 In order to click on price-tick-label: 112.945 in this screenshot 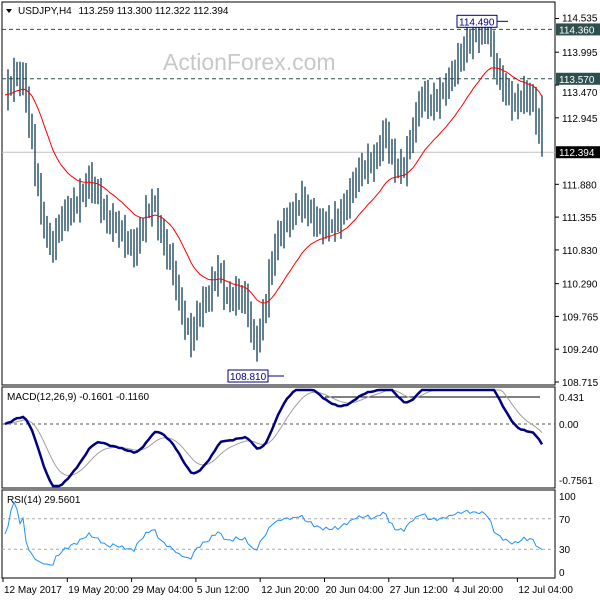, I will do `click(580, 119)`.